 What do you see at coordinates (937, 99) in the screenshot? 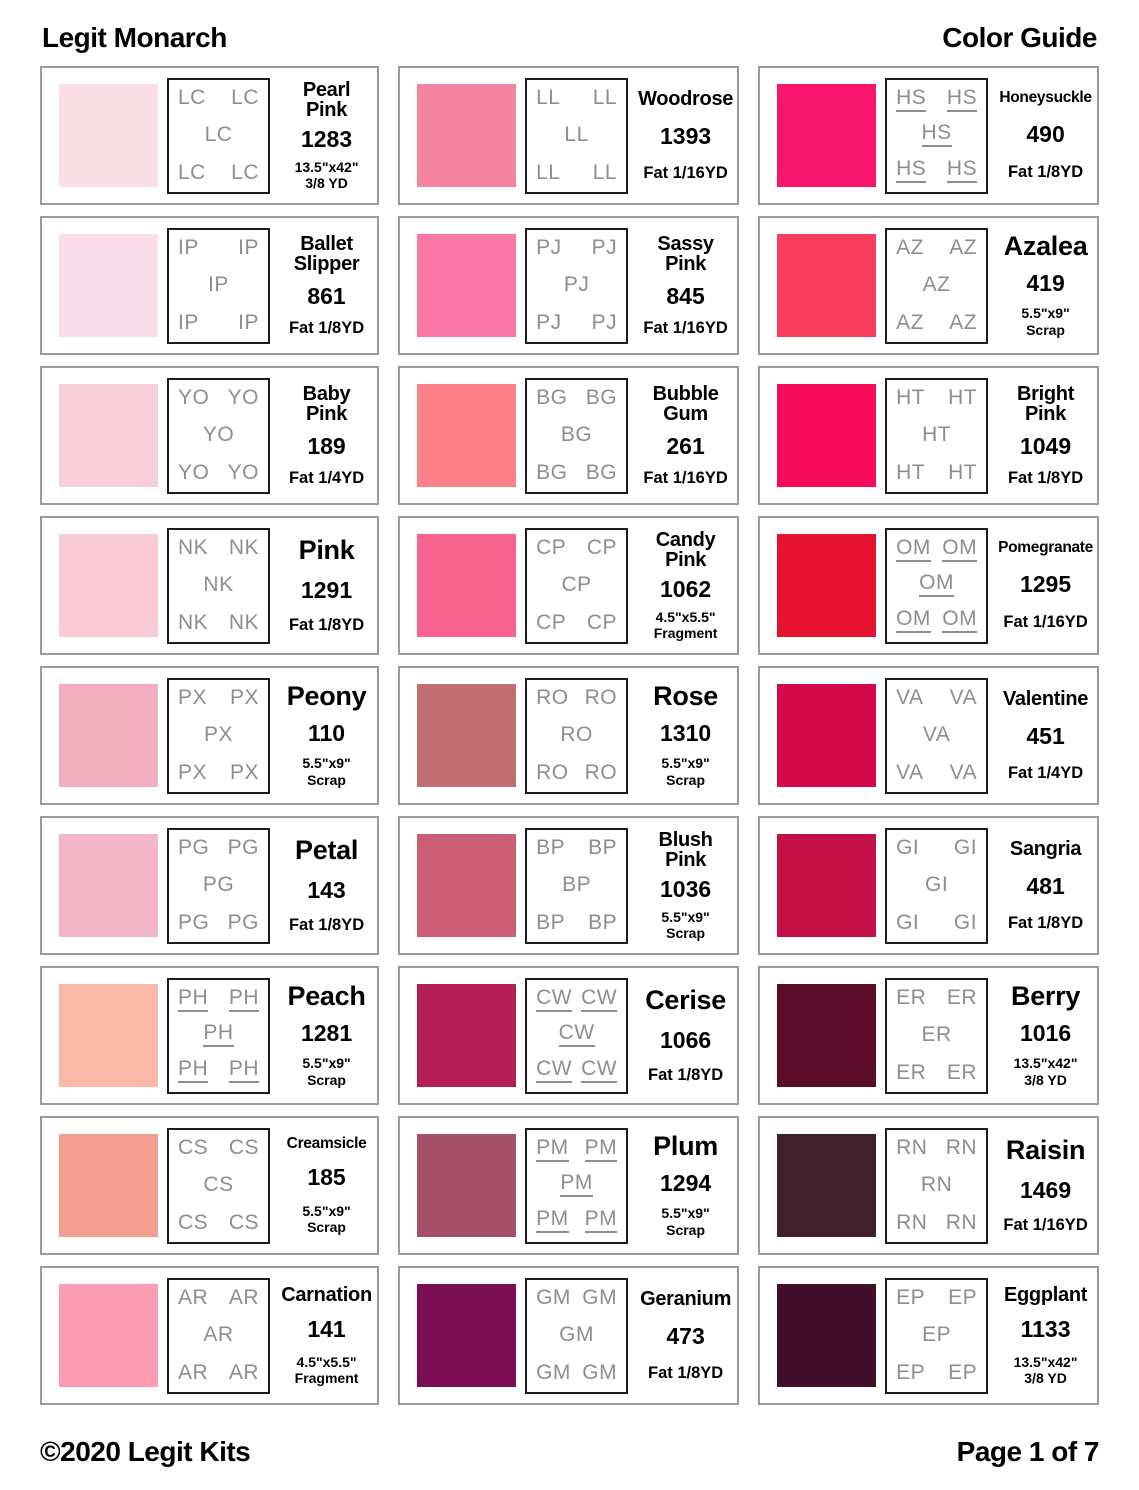
I see `code-row-top: HS HS` at bounding box center [937, 99].